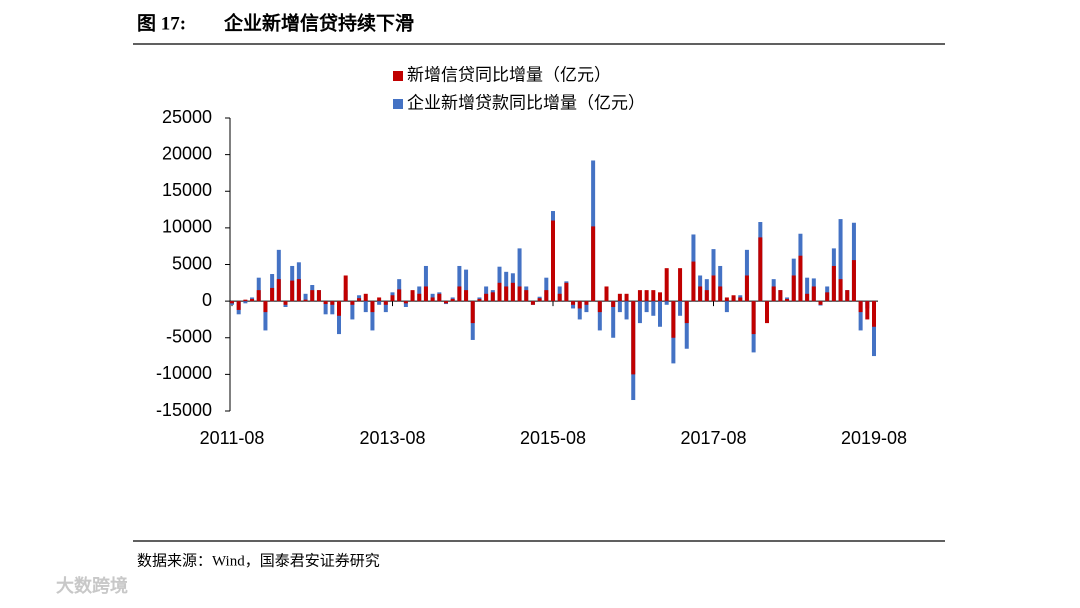 Image resolution: width=1080 pixels, height=608 pixels. What do you see at coordinates (92, 585) in the screenshot?
I see `watermark: 大数跨境` at bounding box center [92, 585].